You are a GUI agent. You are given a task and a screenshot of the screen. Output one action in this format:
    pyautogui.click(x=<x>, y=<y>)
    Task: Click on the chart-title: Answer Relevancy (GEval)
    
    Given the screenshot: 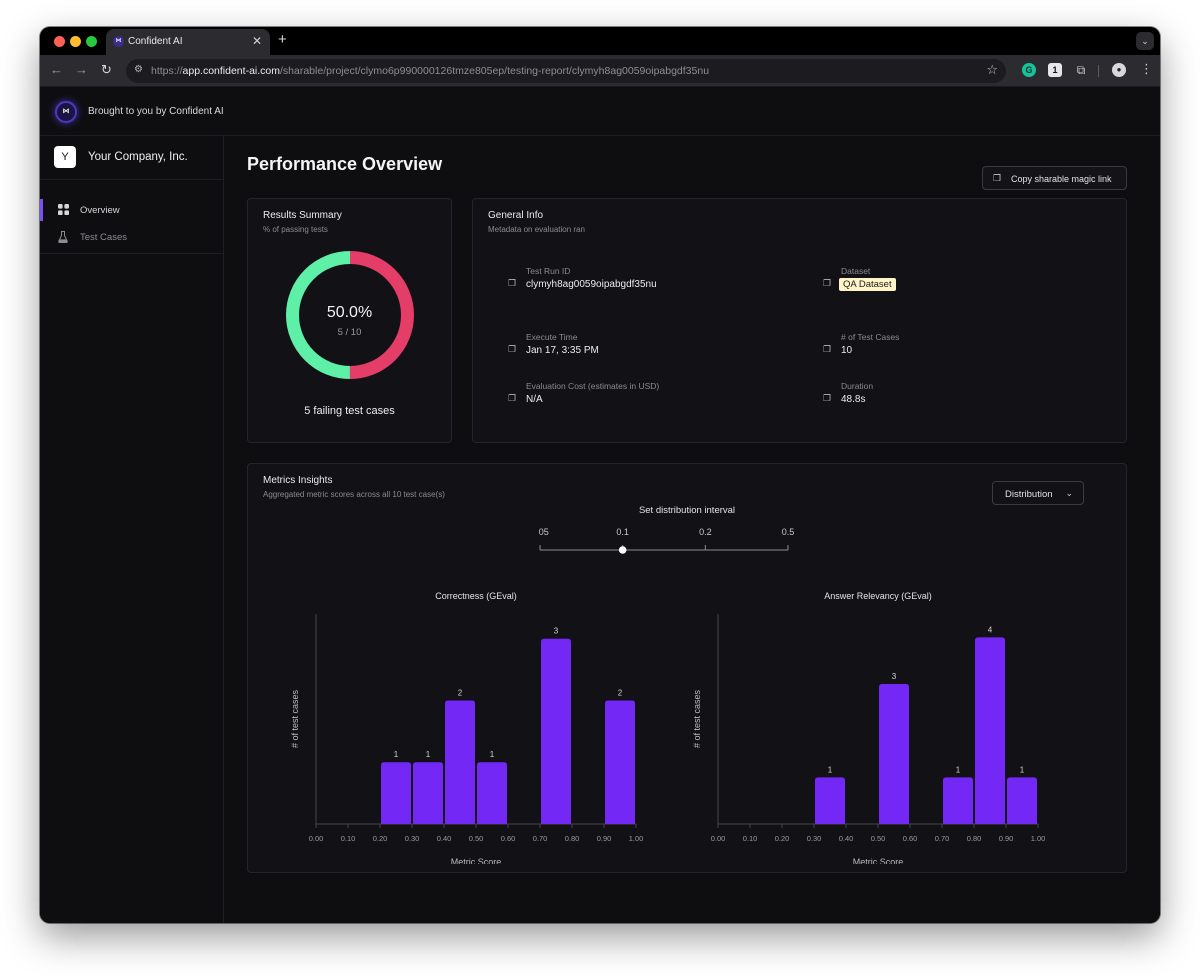 What is the action you would take?
    pyautogui.click(x=878, y=596)
    